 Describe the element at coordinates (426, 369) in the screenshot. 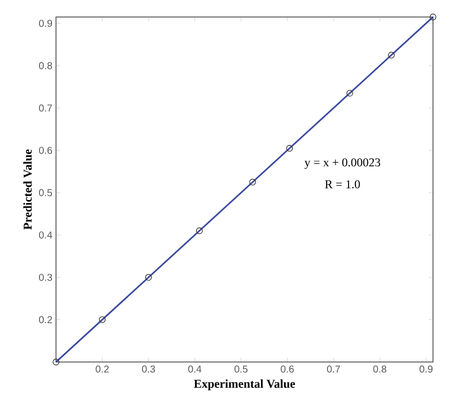

I see `x-tick-label: 0.9` at that location.